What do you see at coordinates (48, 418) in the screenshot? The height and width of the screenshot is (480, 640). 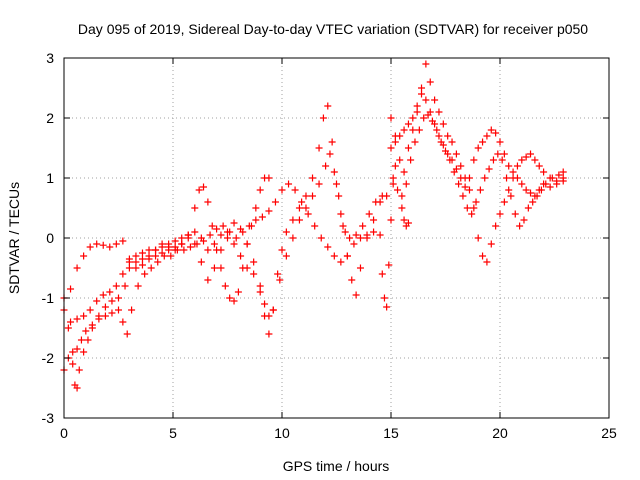 I see `y-tick-label: -3` at bounding box center [48, 418].